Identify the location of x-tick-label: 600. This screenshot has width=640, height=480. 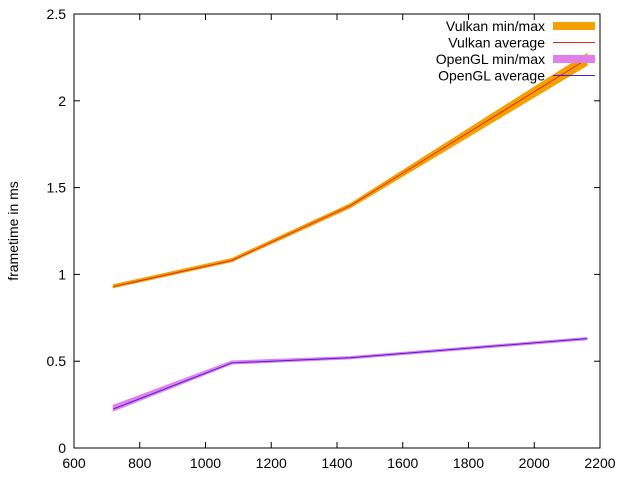
(74, 463).